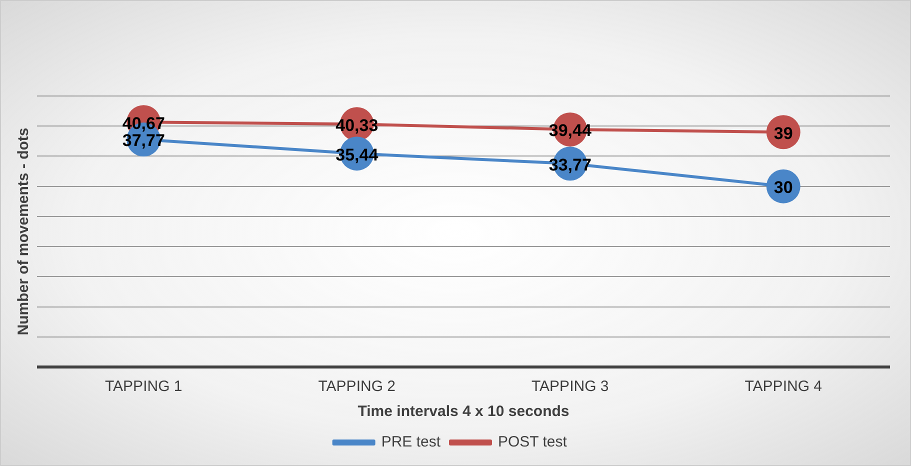 This screenshot has width=911, height=466. What do you see at coordinates (23, 232) in the screenshot?
I see `y-axis-title: Number of movements - dots` at bounding box center [23, 232].